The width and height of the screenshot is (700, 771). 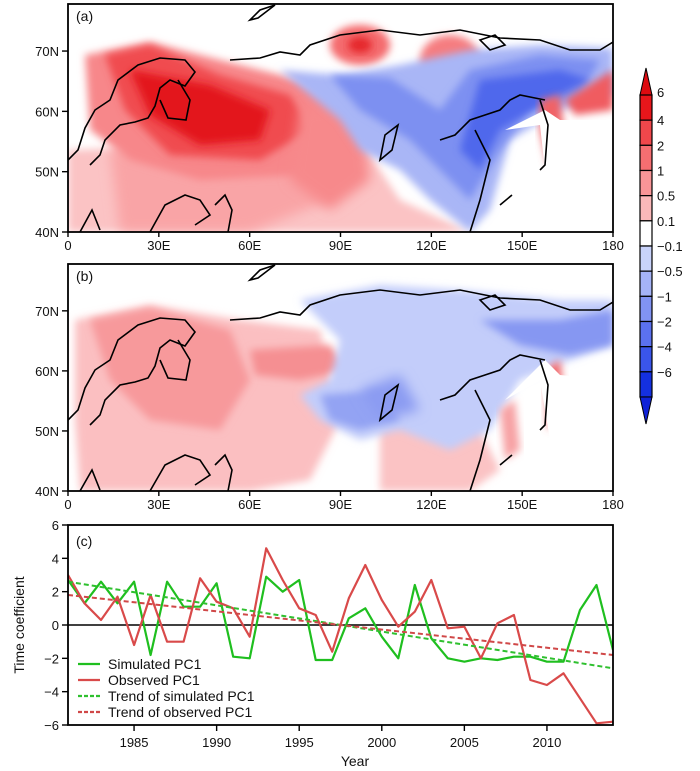 I want to click on x-axis-title: Year, so click(x=355, y=761).